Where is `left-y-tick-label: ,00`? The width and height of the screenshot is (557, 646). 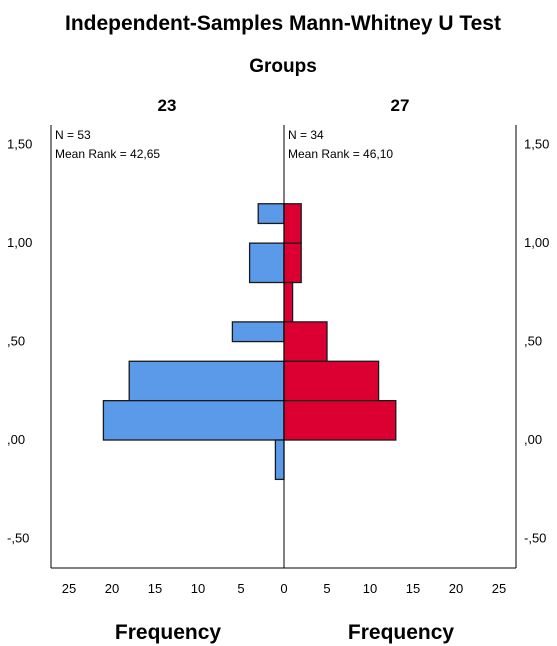 left-y-tick-label: ,00 is located at coordinates (16, 439).